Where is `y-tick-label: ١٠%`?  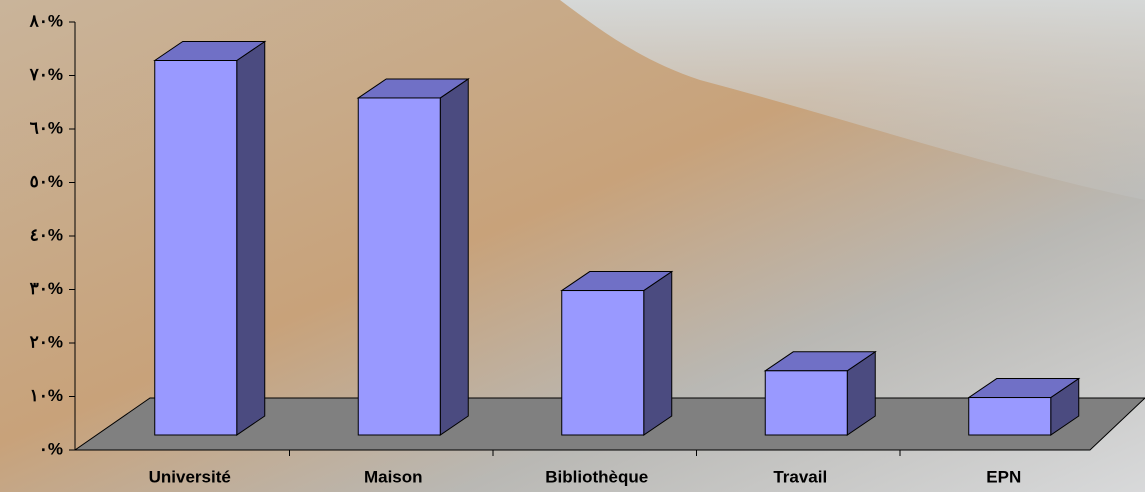
y-tick-label: ١٠% is located at coordinates (46, 395).